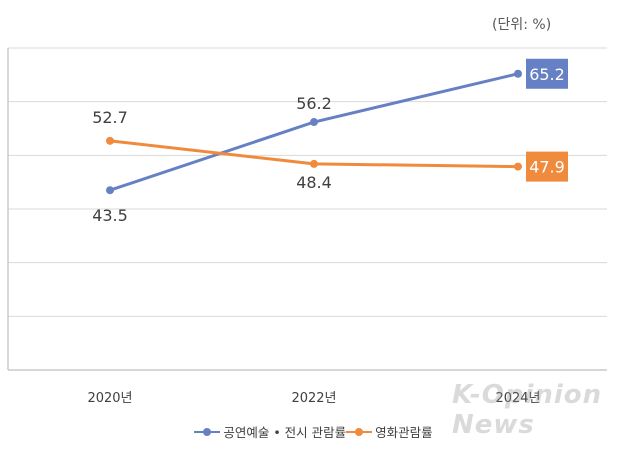 Image resolution: width=627 pixels, height=449 pixels. What do you see at coordinates (527, 410) in the screenshot?
I see `watermark-logo: K-Opinion News` at bounding box center [527, 410].